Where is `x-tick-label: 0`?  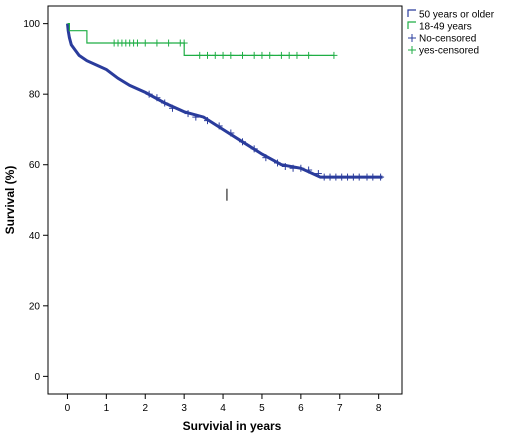 x-tick-label: 0 is located at coordinates (68, 408).